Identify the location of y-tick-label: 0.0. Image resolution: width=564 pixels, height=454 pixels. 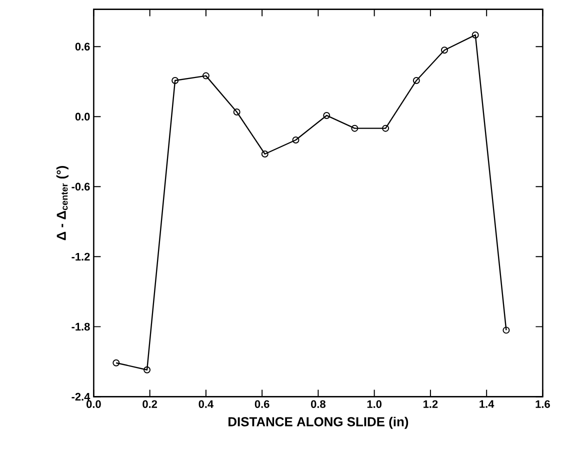
(82, 116).